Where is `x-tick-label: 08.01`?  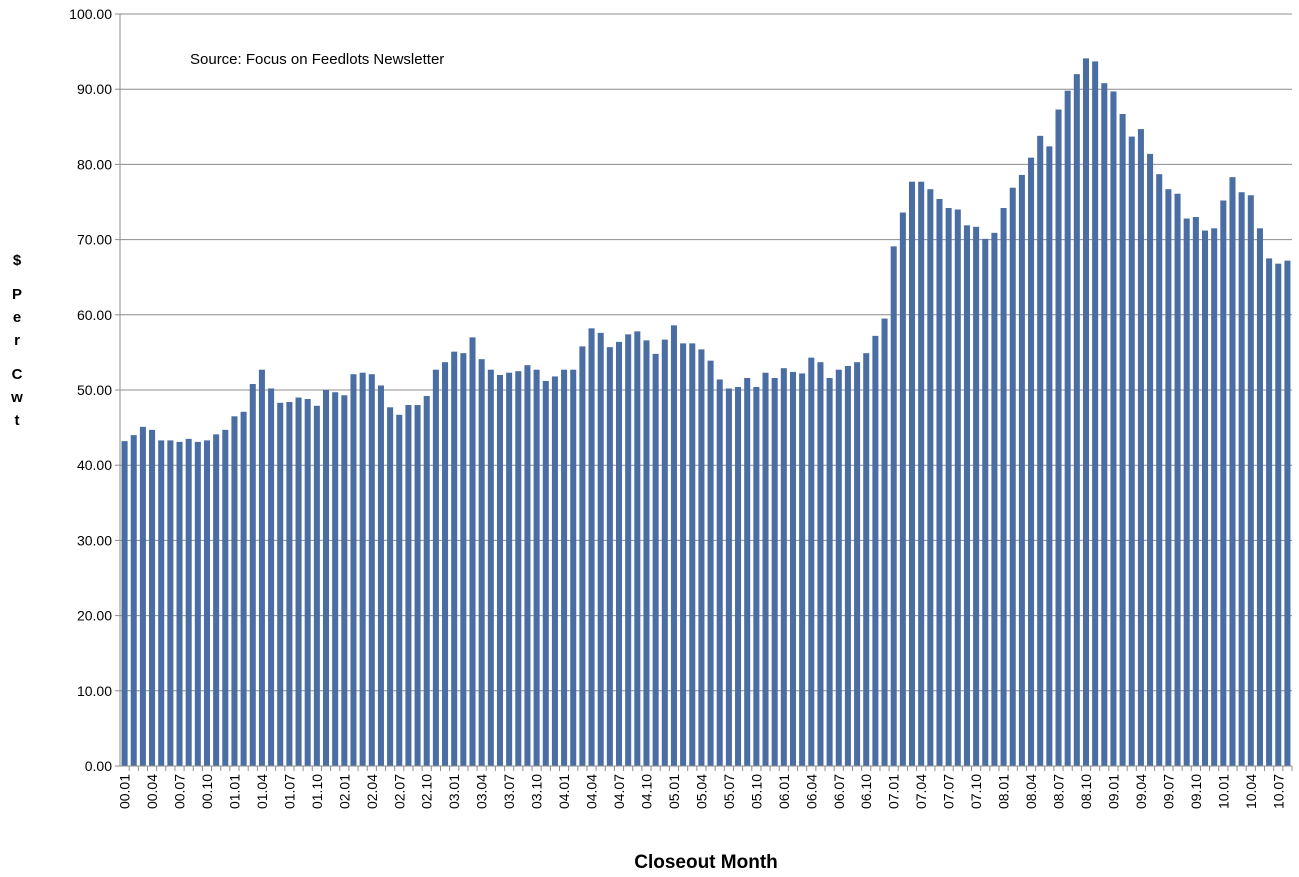 x-tick-label: 08.01 is located at coordinates (1004, 791).